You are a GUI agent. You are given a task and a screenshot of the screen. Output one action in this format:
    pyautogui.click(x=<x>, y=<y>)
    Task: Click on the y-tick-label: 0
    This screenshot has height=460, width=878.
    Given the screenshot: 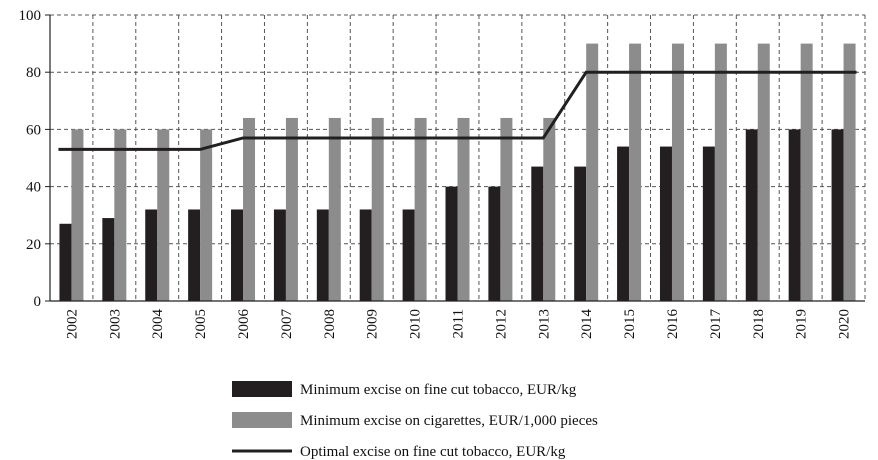 What is the action you would take?
    pyautogui.click(x=38, y=302)
    